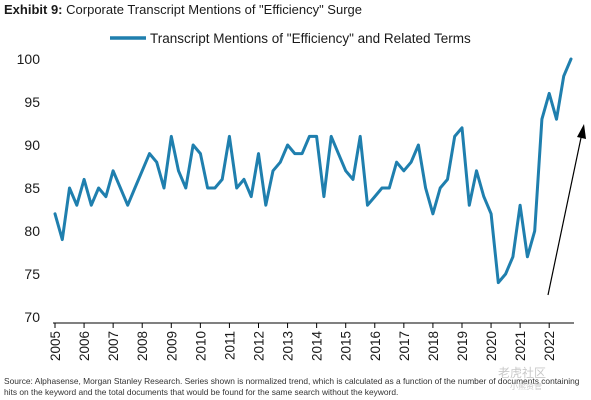 This screenshot has height=400, width=591. Describe the element at coordinates (32, 317) in the screenshot. I see `y-tick-label: 70` at that location.